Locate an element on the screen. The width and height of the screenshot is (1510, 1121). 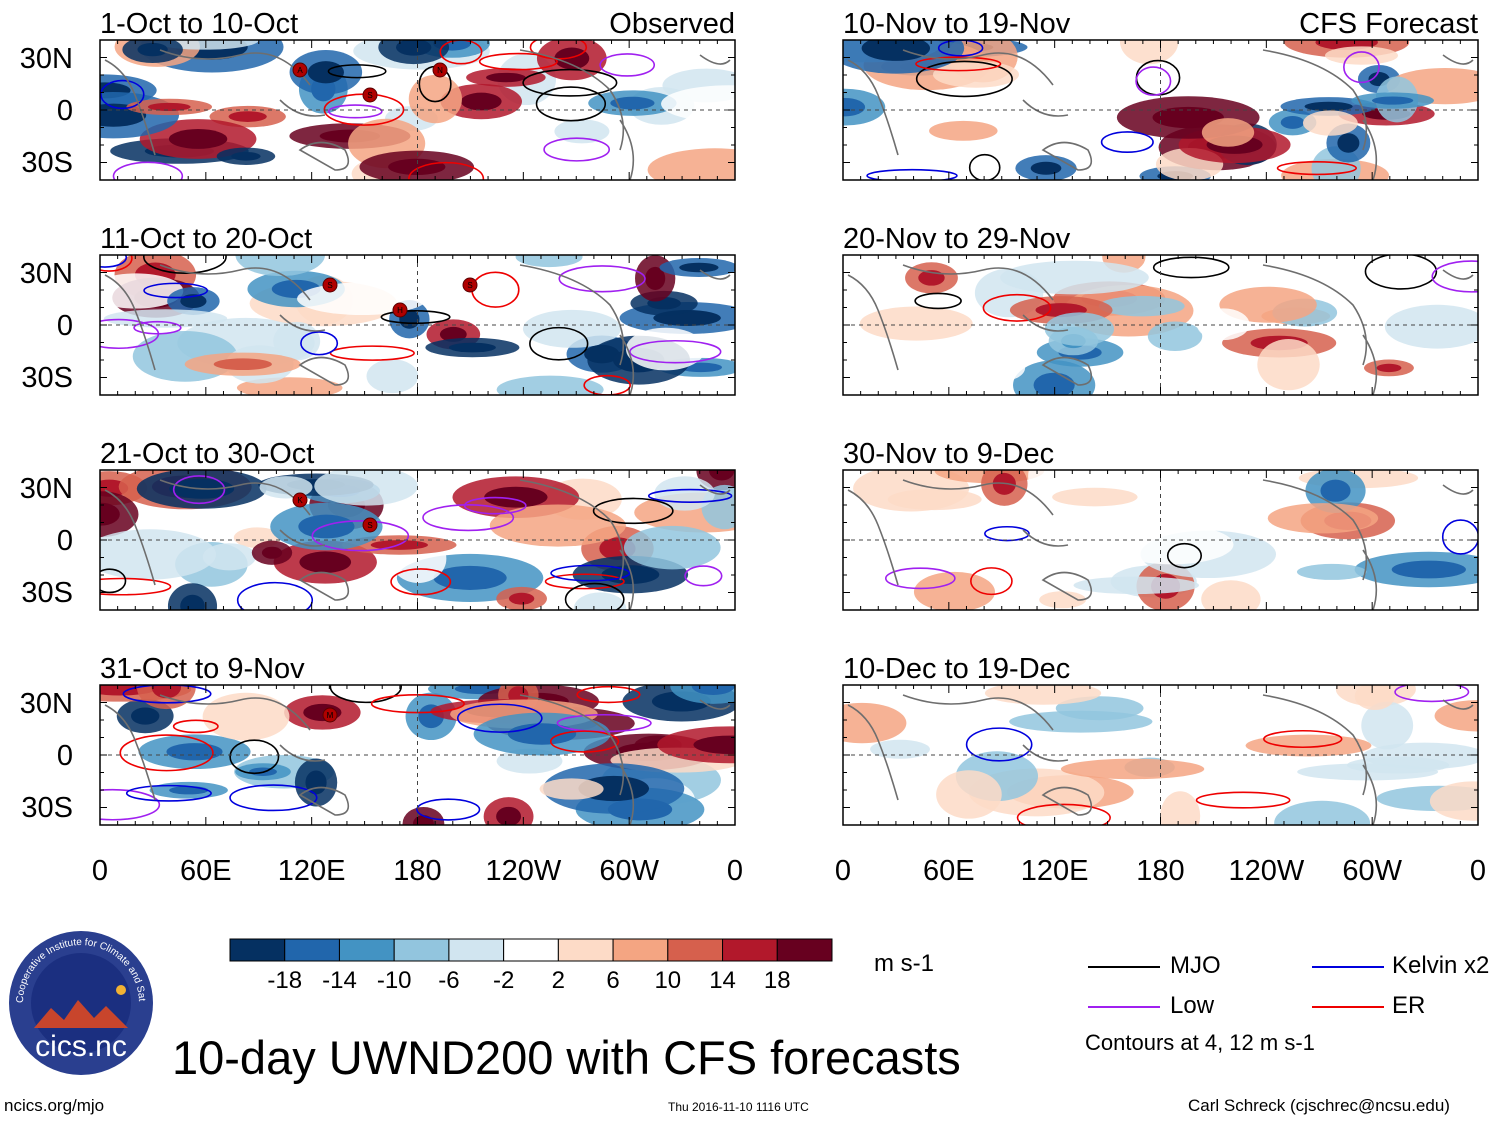
storm-letter: M is located at coordinates (330, 715).